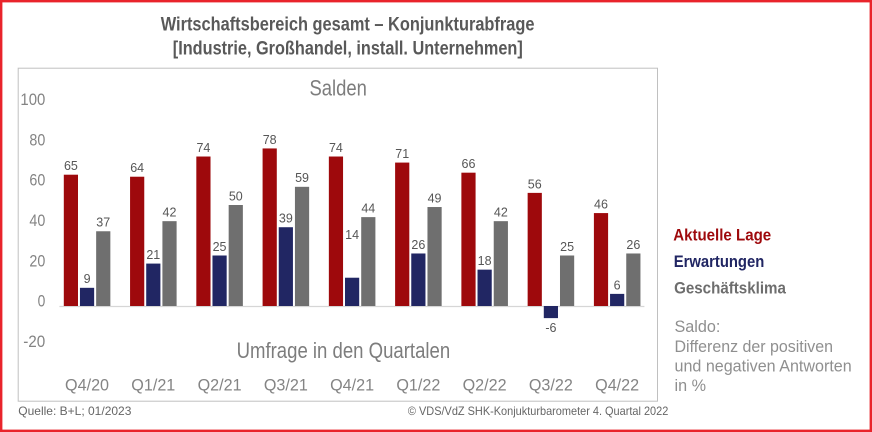 This screenshot has height=432, width=872. Describe the element at coordinates (352, 386) in the screenshot. I see `svg-text: Q4/21` at that location.